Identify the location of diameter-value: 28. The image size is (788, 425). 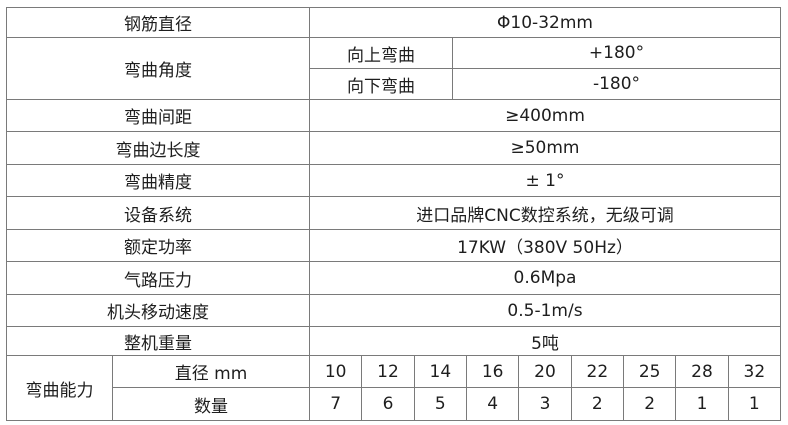
(702, 371).